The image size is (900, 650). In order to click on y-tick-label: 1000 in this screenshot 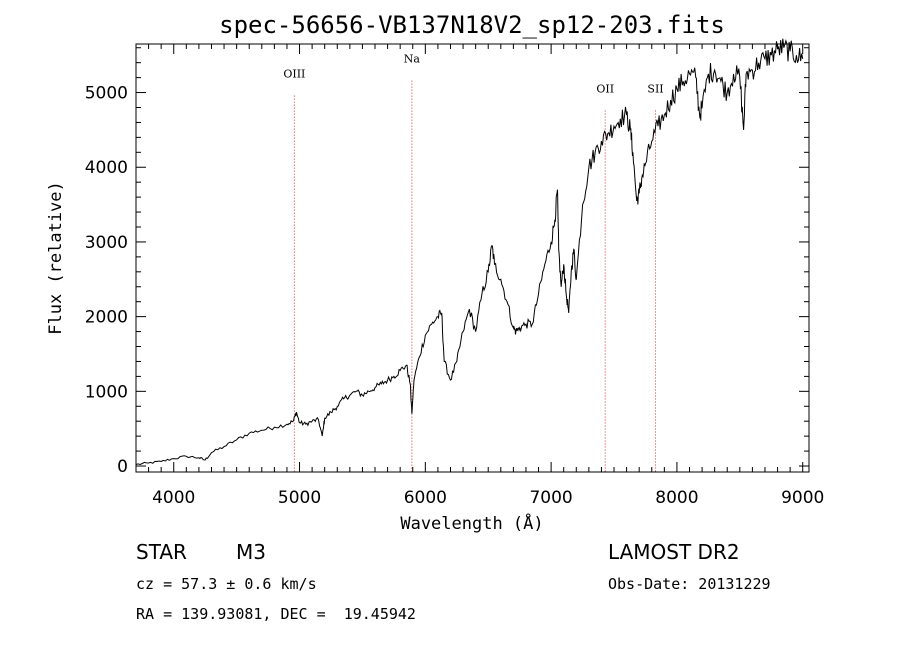, I will do `click(106, 392)`.